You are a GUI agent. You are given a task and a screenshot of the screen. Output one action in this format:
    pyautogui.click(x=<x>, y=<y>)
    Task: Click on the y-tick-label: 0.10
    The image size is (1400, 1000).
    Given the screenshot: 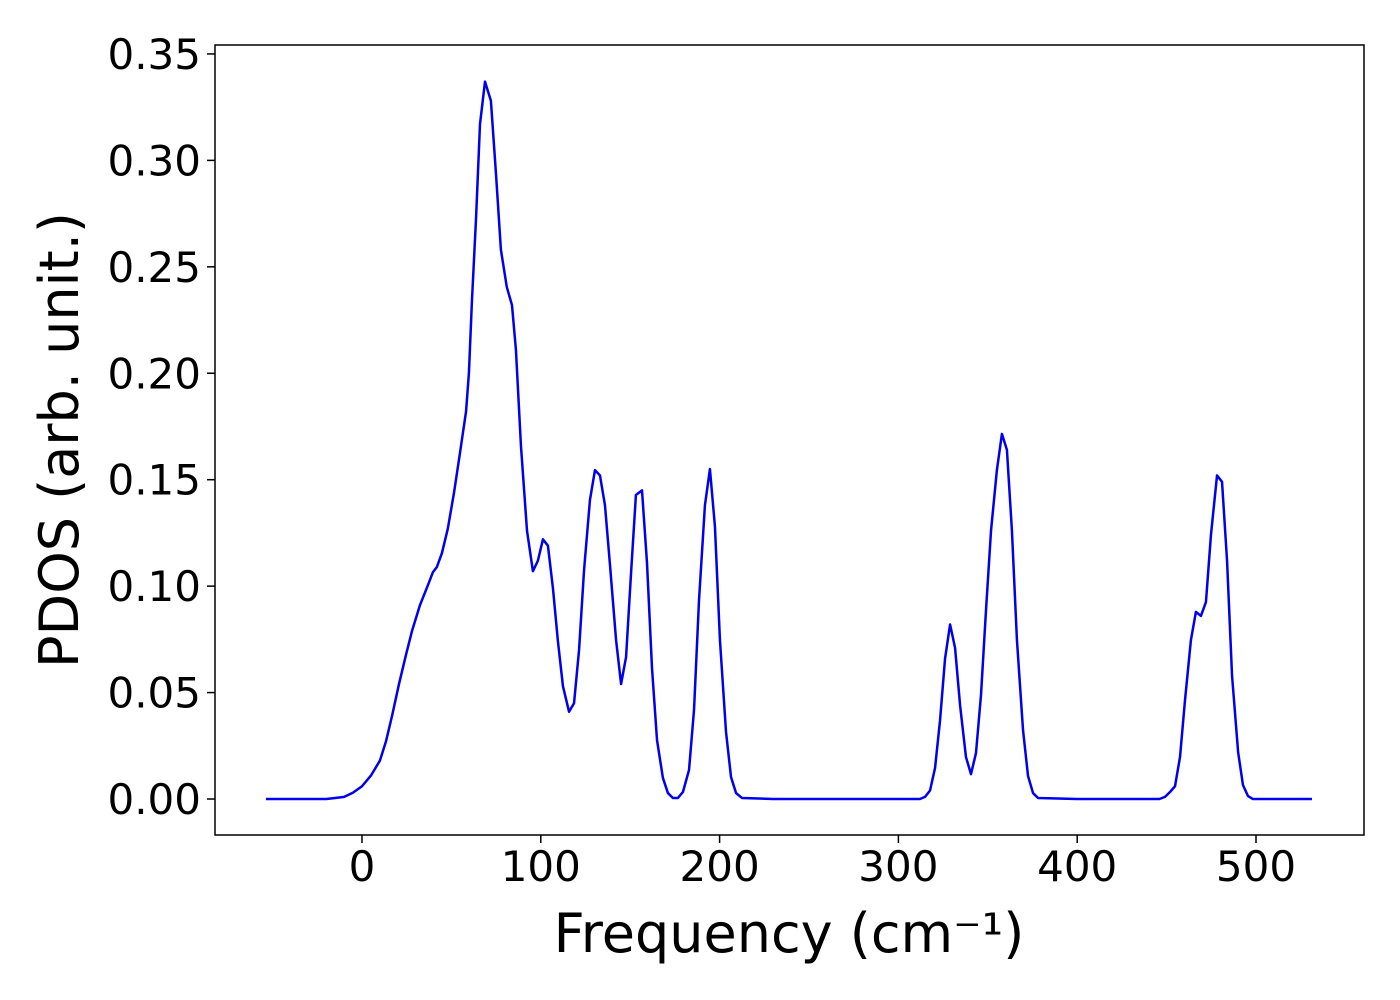 What is the action you would take?
    pyautogui.click(x=154, y=586)
    